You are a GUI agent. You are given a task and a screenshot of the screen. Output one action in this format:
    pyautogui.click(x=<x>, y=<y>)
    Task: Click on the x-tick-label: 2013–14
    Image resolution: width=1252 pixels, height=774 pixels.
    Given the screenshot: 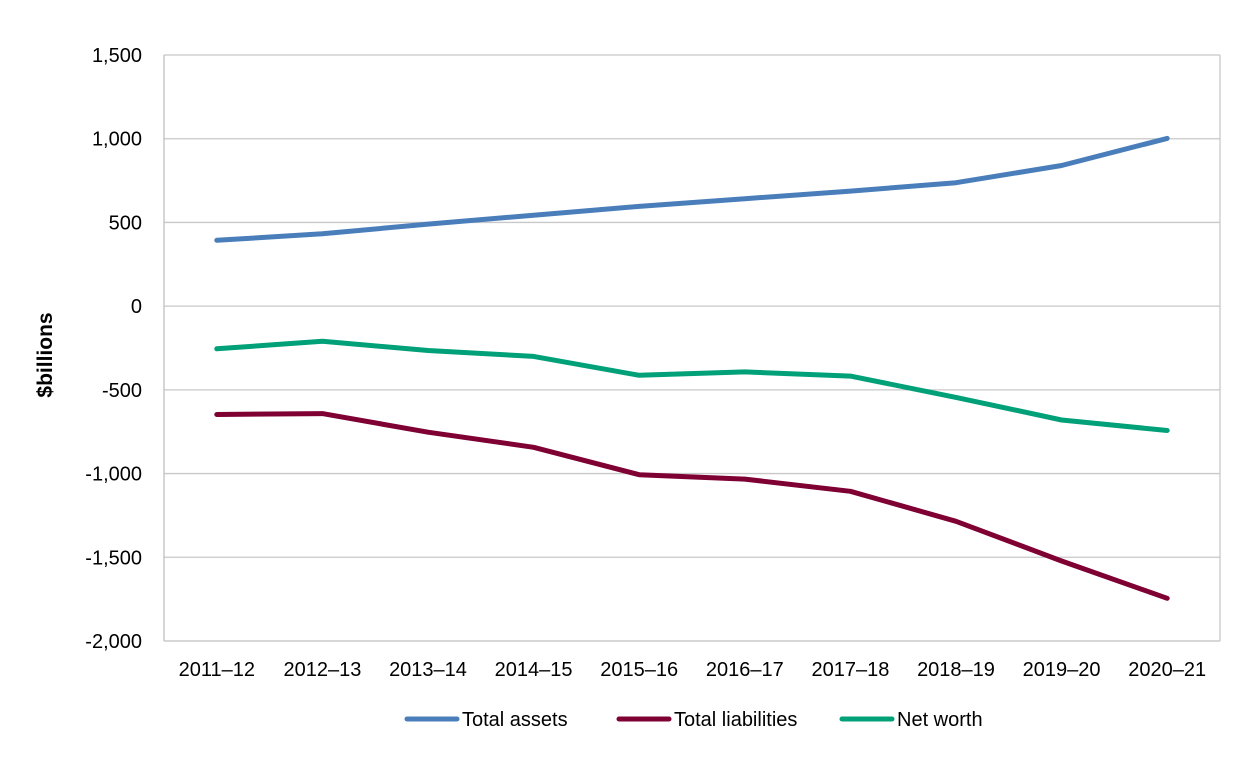 What is the action you would take?
    pyautogui.click(x=428, y=670)
    